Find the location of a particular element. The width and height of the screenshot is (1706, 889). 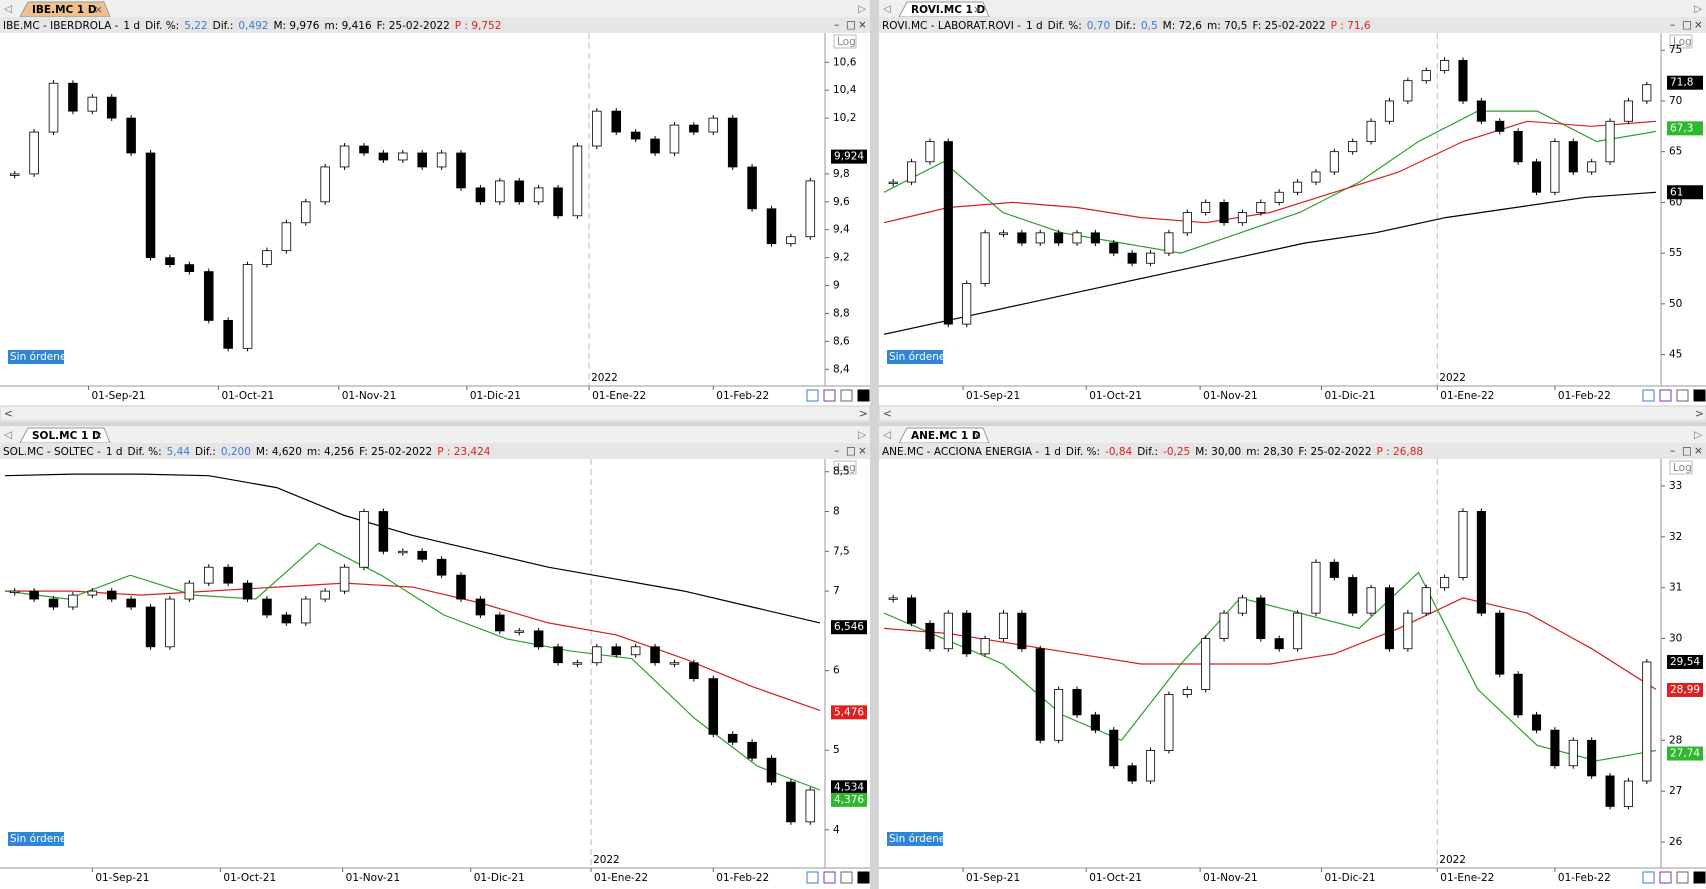

tab-label: ROVI.MC 1 D is located at coordinates (948, 10).